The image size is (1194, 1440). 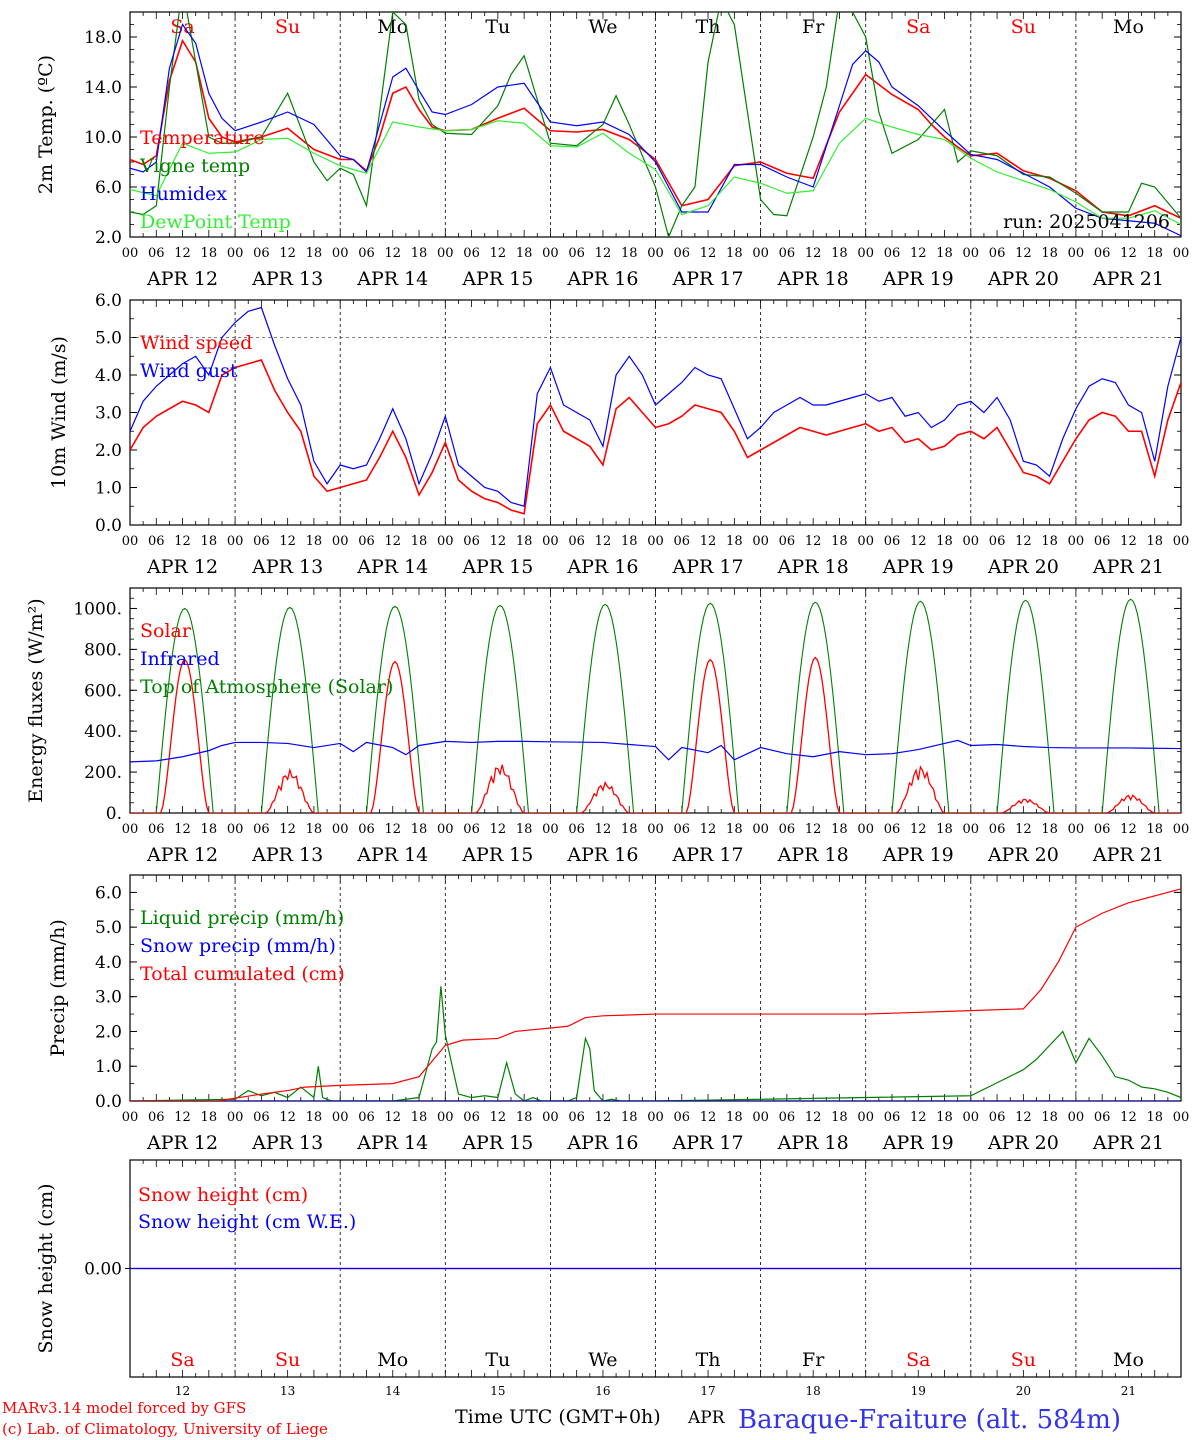 What do you see at coordinates (287, 1143) in the screenshot?
I see `date-label: APR 13` at bounding box center [287, 1143].